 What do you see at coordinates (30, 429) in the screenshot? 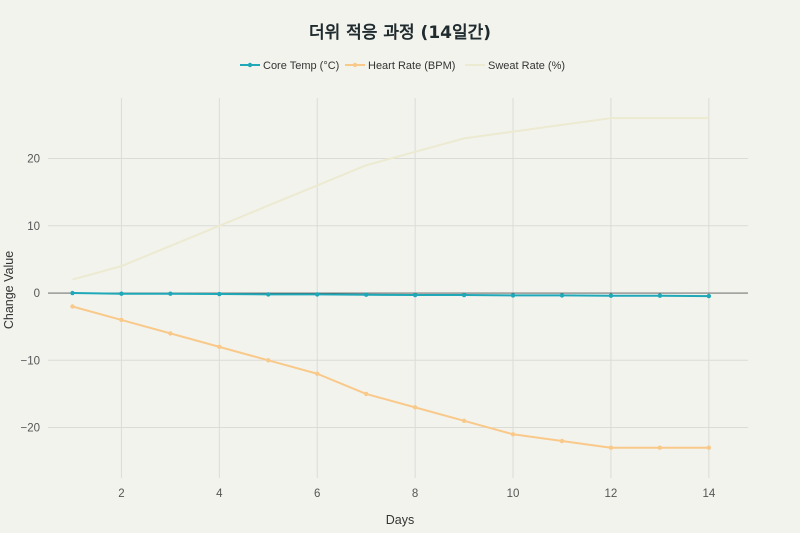
I see `y-tick-label: −20` at bounding box center [30, 429].